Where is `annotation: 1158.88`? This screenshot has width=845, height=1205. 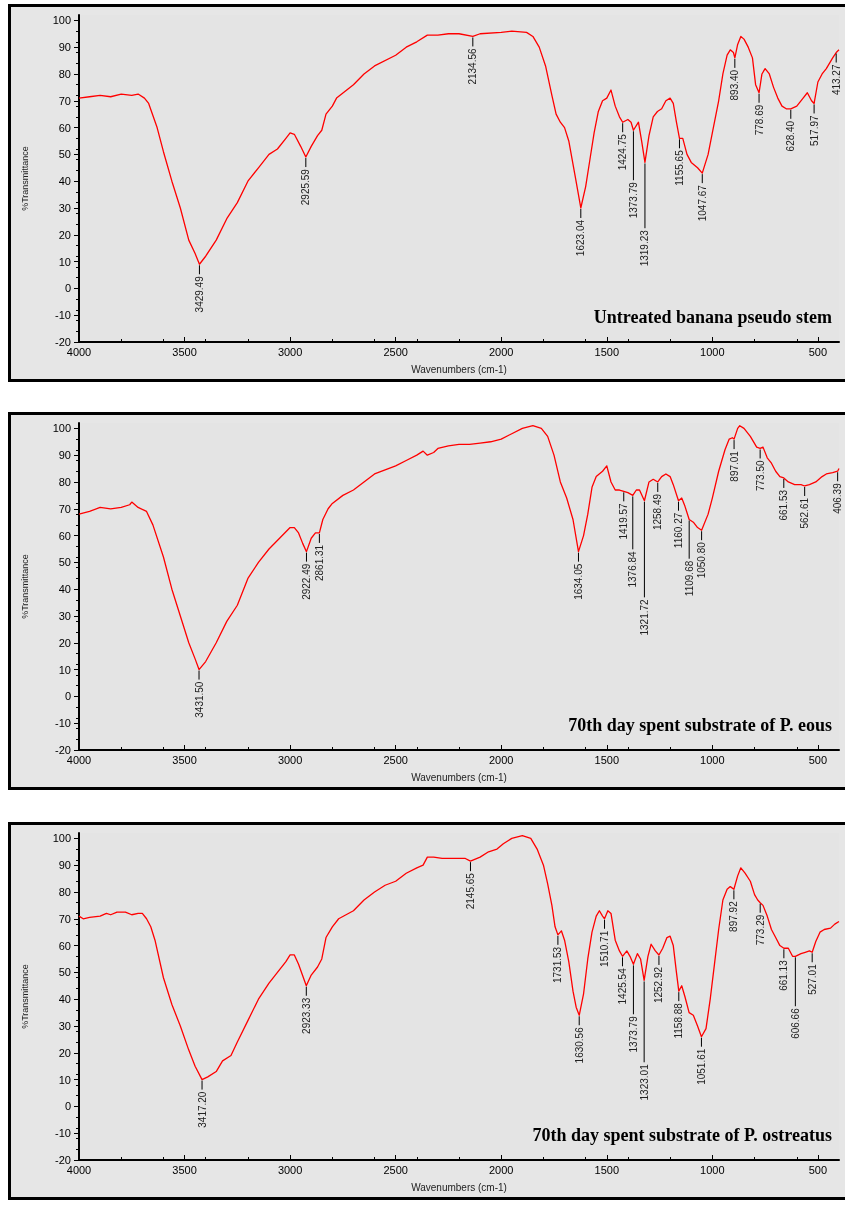
annotation: 1158.88 is located at coordinates (679, 1020).